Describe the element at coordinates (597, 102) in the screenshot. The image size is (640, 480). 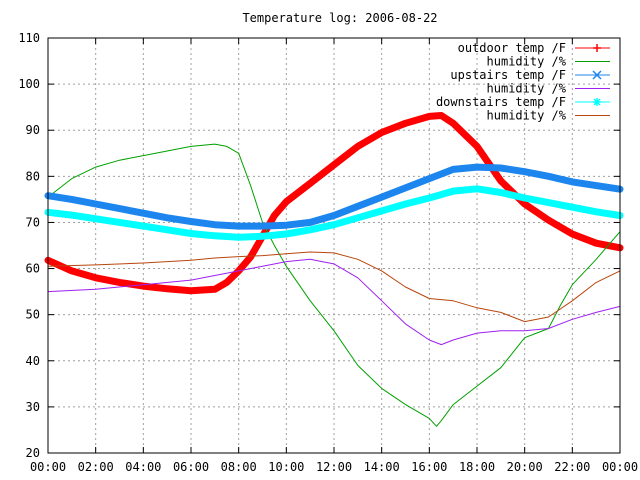
I see `legend-marker-star` at that location.